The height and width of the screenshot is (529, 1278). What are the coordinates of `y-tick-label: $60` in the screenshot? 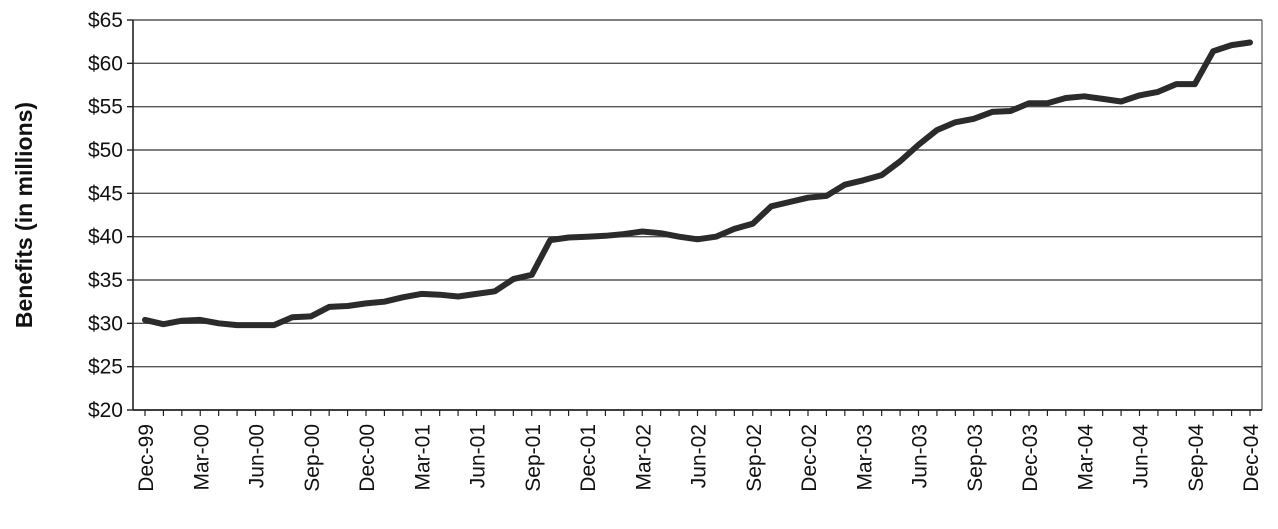 It's located at (105, 63).